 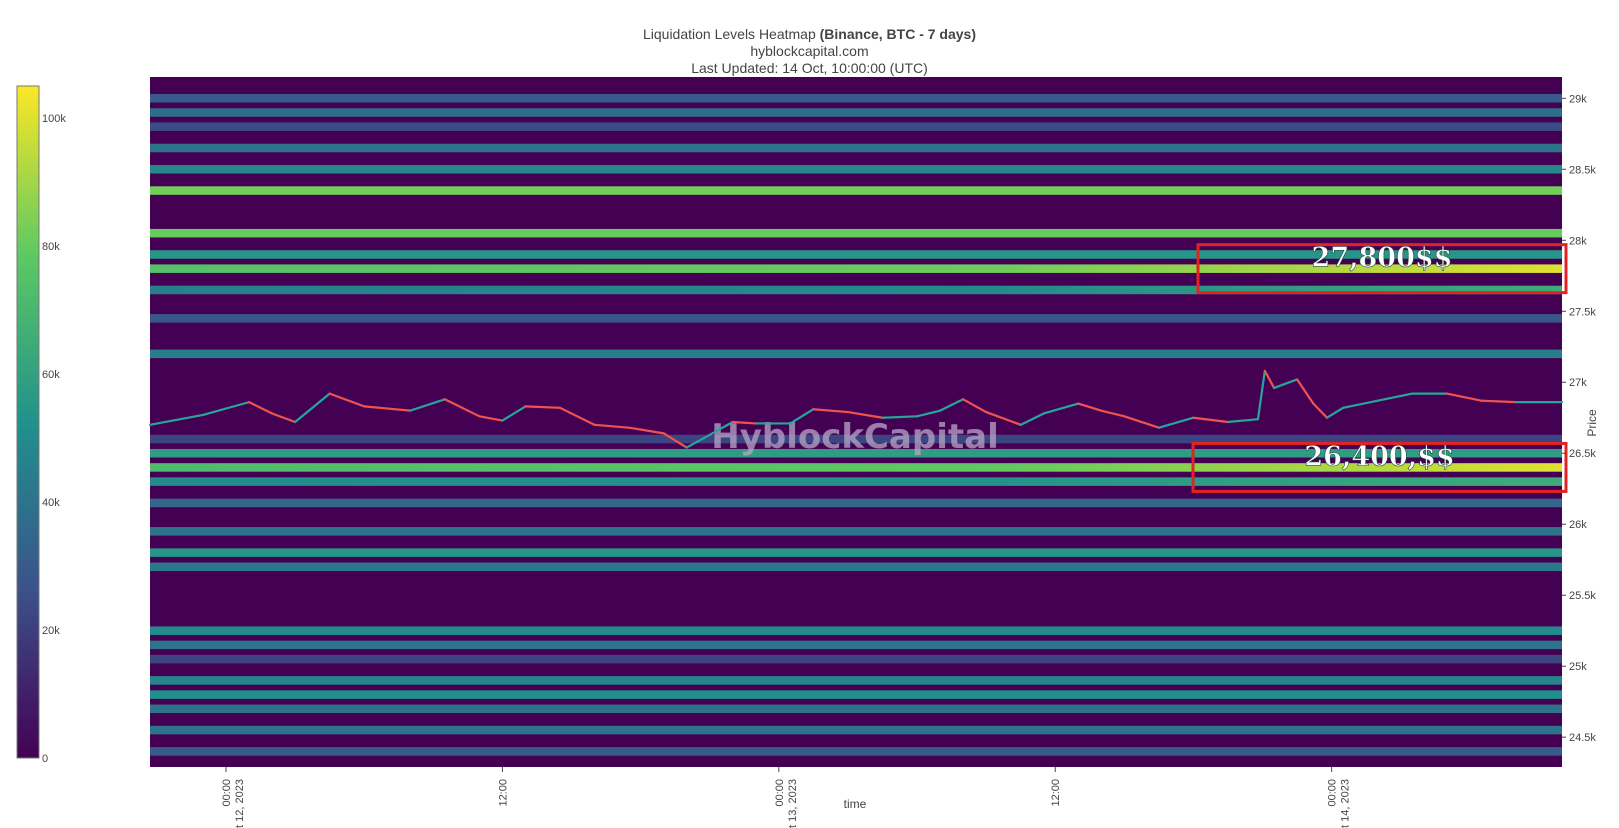 I want to click on colorbar-tick-label: 20k, so click(x=51, y=631).